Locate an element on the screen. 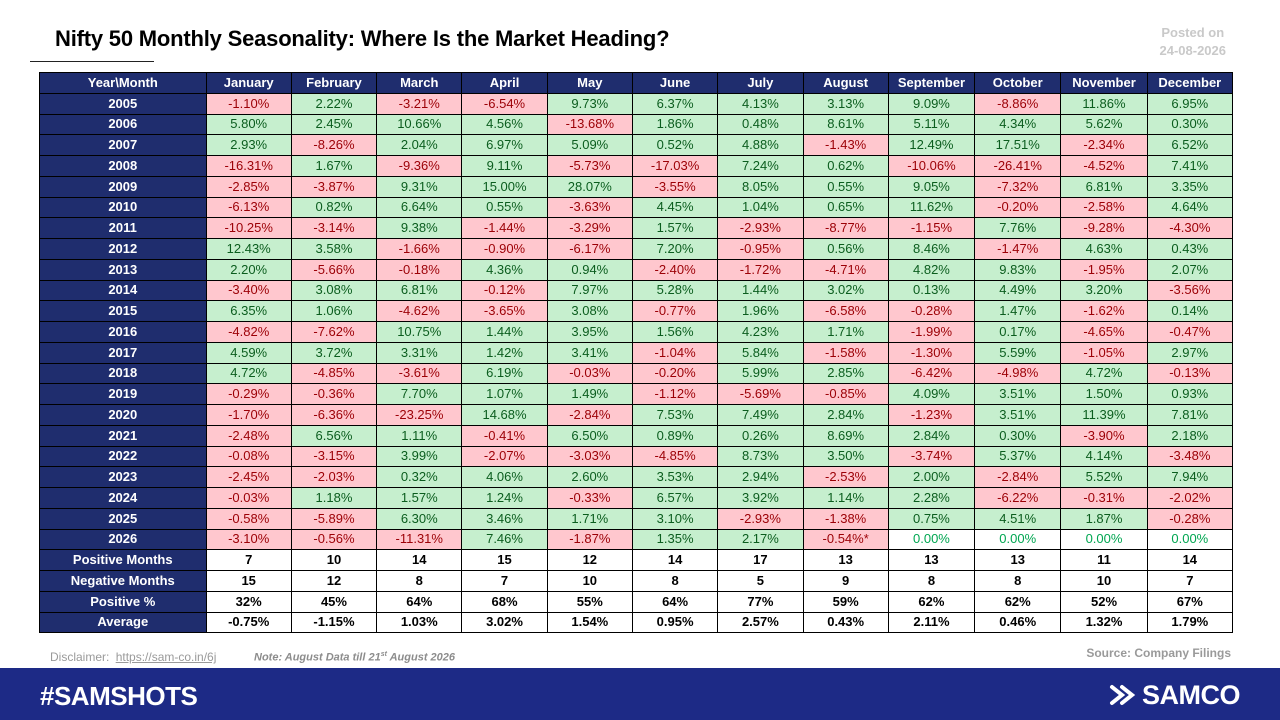 This screenshot has width=1280, height=720. return-cell: 4.34% is located at coordinates (1018, 124).